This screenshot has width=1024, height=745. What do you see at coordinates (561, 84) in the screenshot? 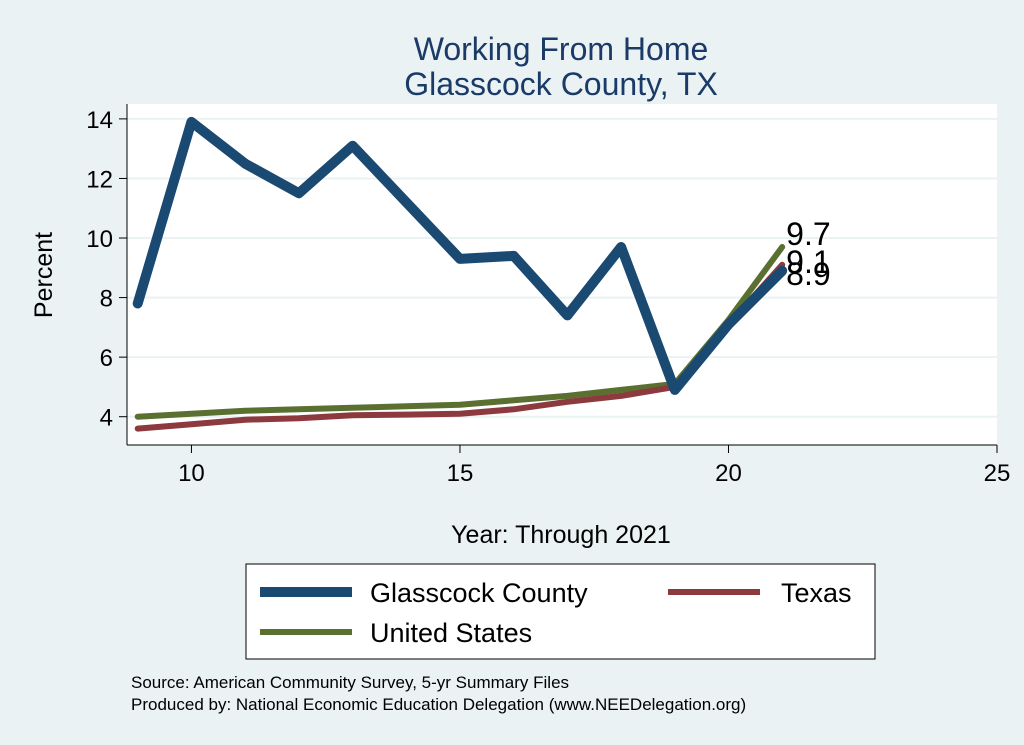
I see `chart-title-line-2: Glasscock County, TX` at bounding box center [561, 84].